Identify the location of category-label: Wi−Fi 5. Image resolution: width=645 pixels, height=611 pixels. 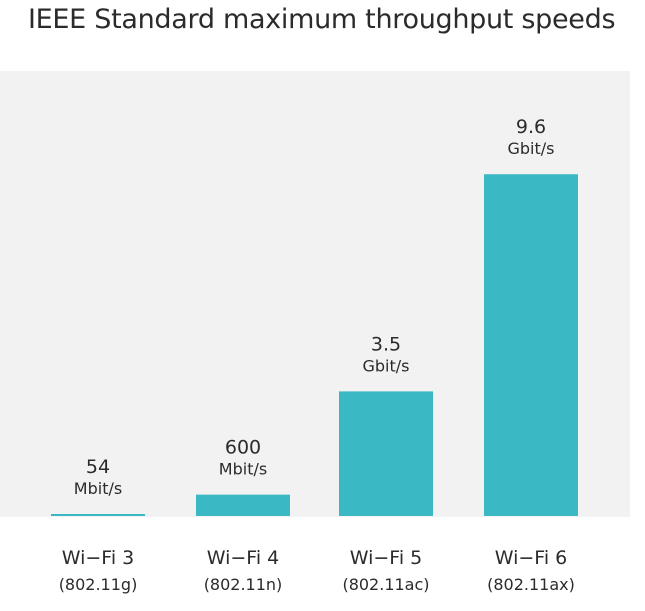
(386, 558).